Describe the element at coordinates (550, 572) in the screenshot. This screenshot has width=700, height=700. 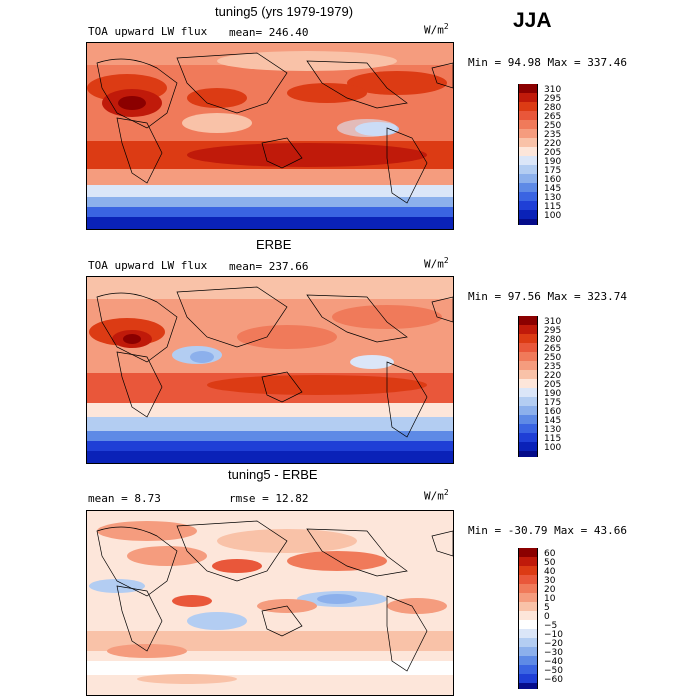
I see `colorbar-label: 40` at that location.